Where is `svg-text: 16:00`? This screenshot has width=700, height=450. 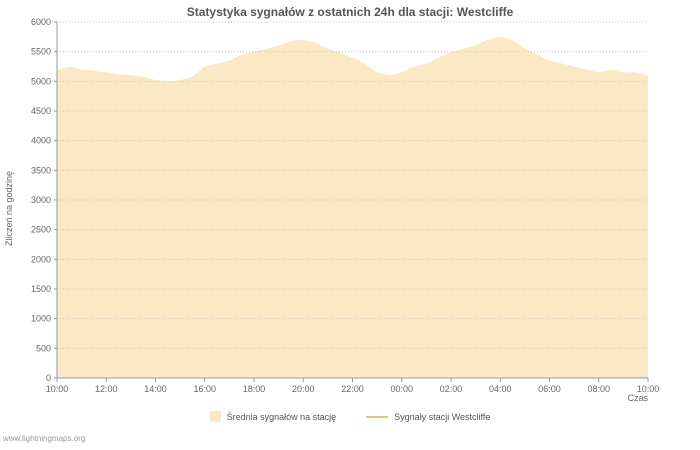
svg-text: 16:00 is located at coordinates (204, 389).